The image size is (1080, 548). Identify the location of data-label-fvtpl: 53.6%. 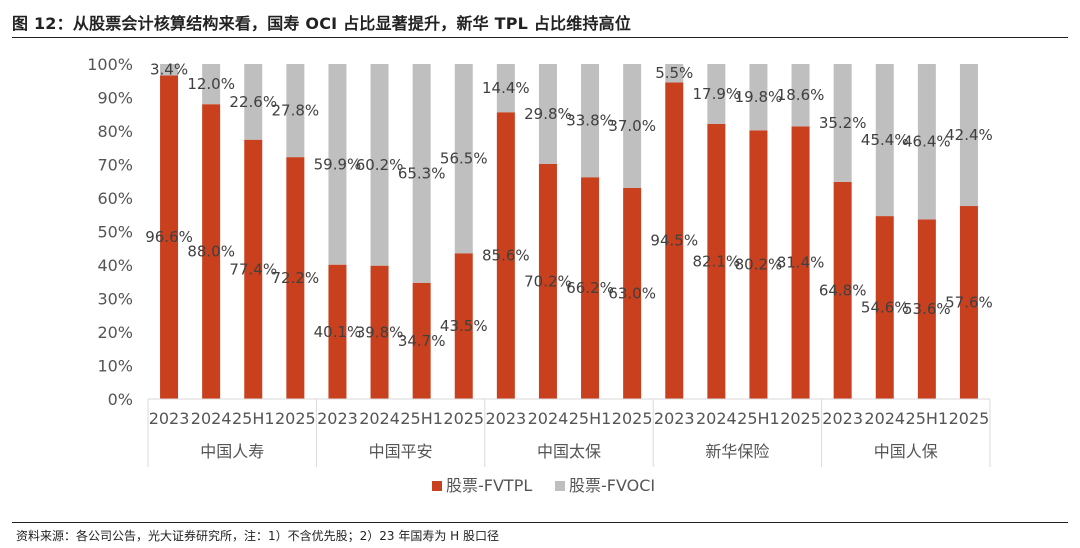
(927, 309).